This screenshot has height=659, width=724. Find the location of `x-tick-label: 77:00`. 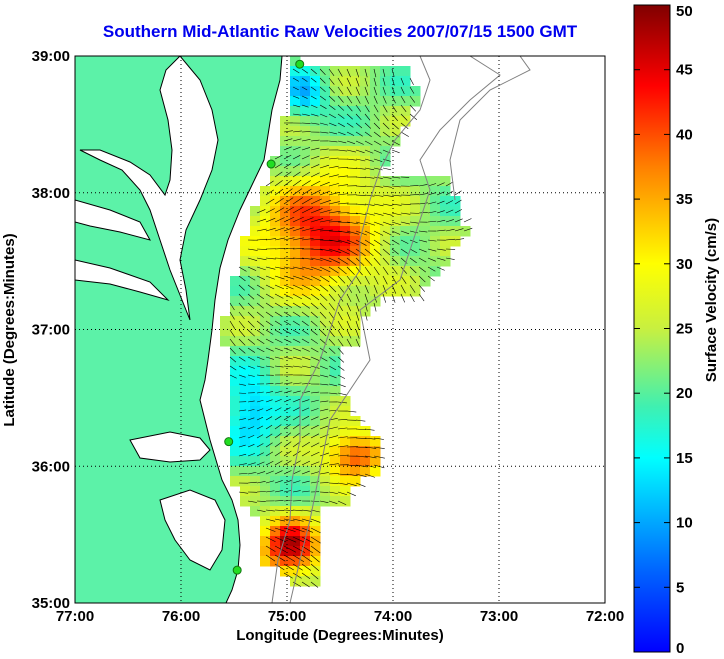

x-tick-label: 77:00 is located at coordinates (75, 616).